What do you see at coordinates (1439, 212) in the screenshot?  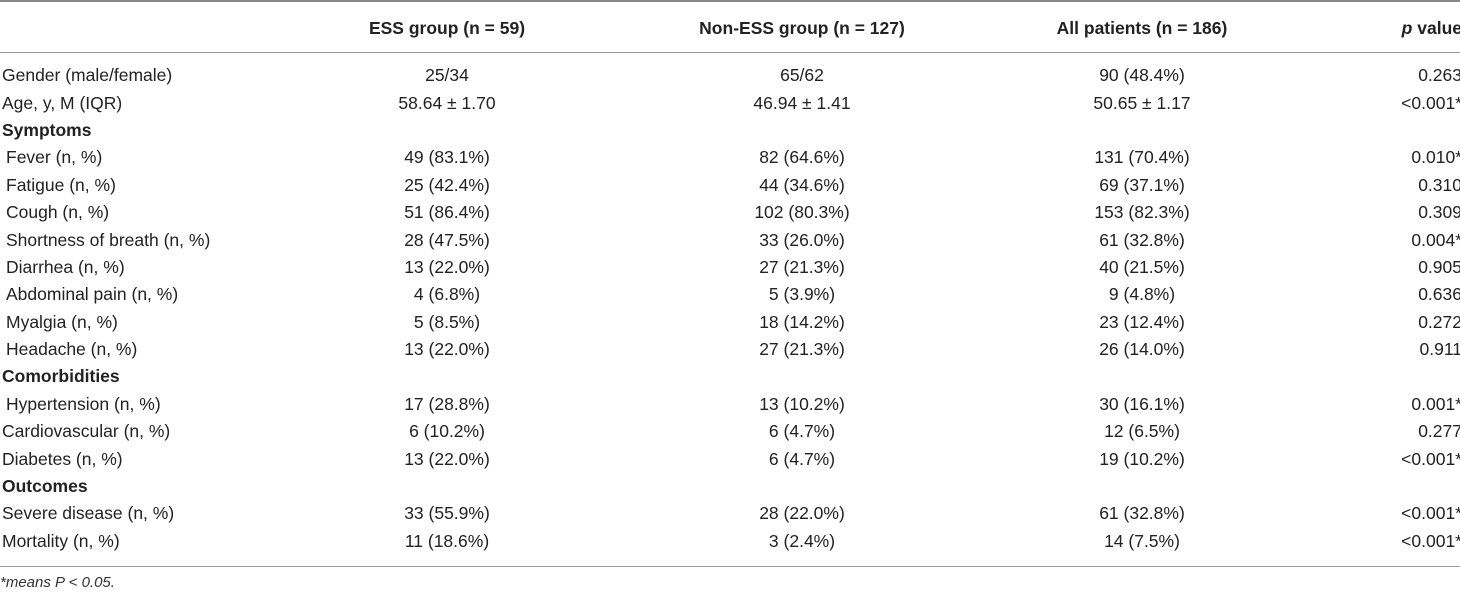 I see `cell-p-value: 0.309` at bounding box center [1439, 212].